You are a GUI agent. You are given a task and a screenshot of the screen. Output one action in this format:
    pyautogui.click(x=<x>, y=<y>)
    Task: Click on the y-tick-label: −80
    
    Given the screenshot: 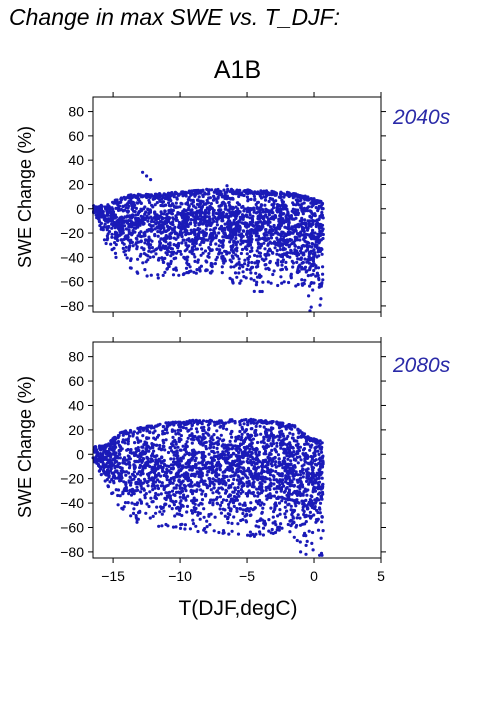 What is the action you would take?
    pyautogui.click(x=72, y=306)
    